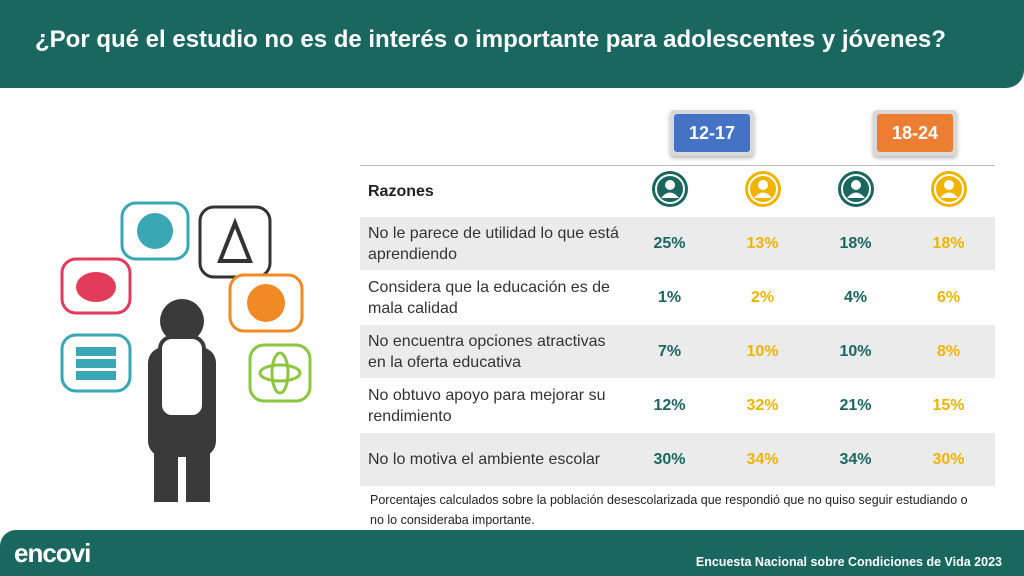  I want to click on header-row: Razones, so click(677, 191).